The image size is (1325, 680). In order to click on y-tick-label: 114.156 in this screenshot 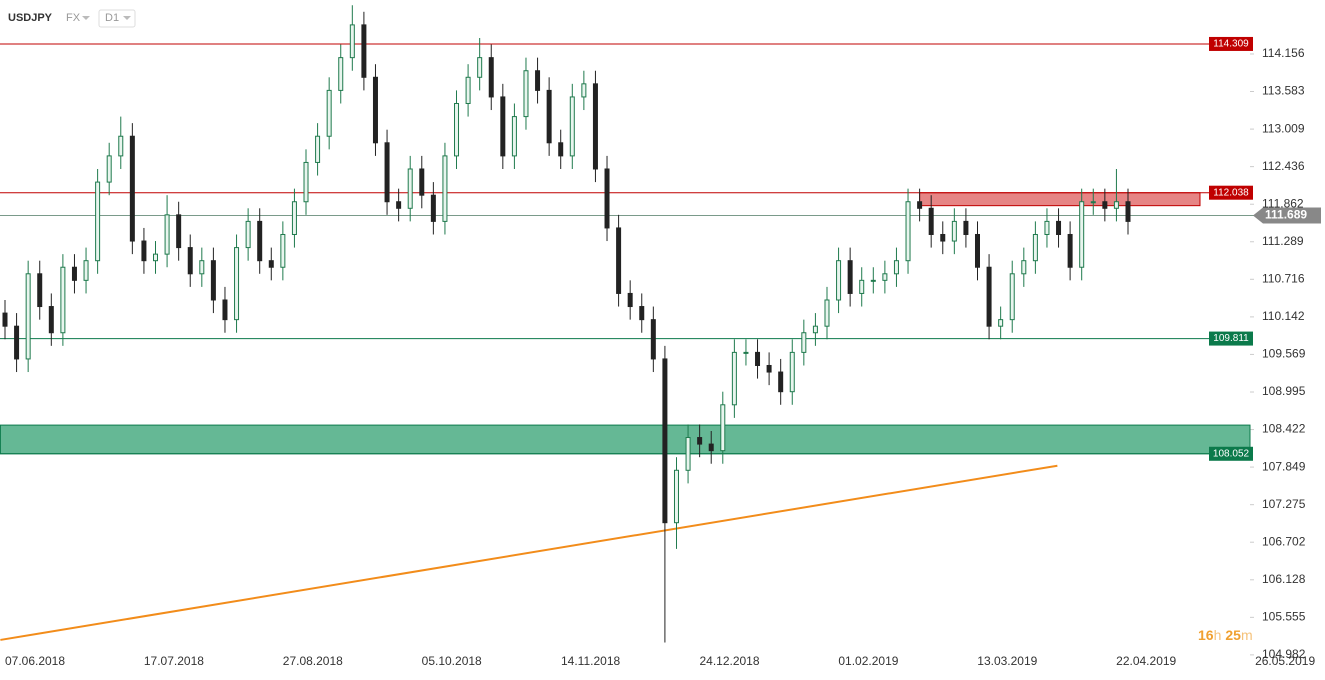, I will do `click(1283, 53)`.